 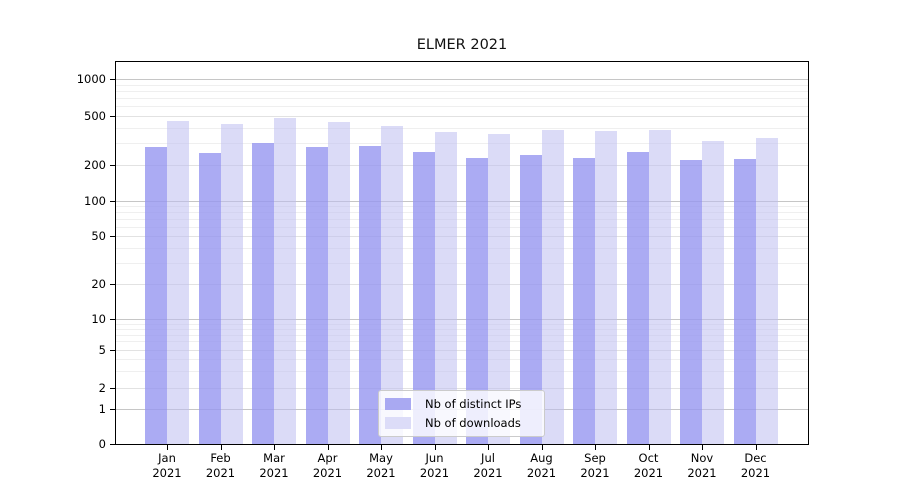 What do you see at coordinates (381, 465) in the screenshot?
I see `x-tick-label-4: May 2021` at bounding box center [381, 465].